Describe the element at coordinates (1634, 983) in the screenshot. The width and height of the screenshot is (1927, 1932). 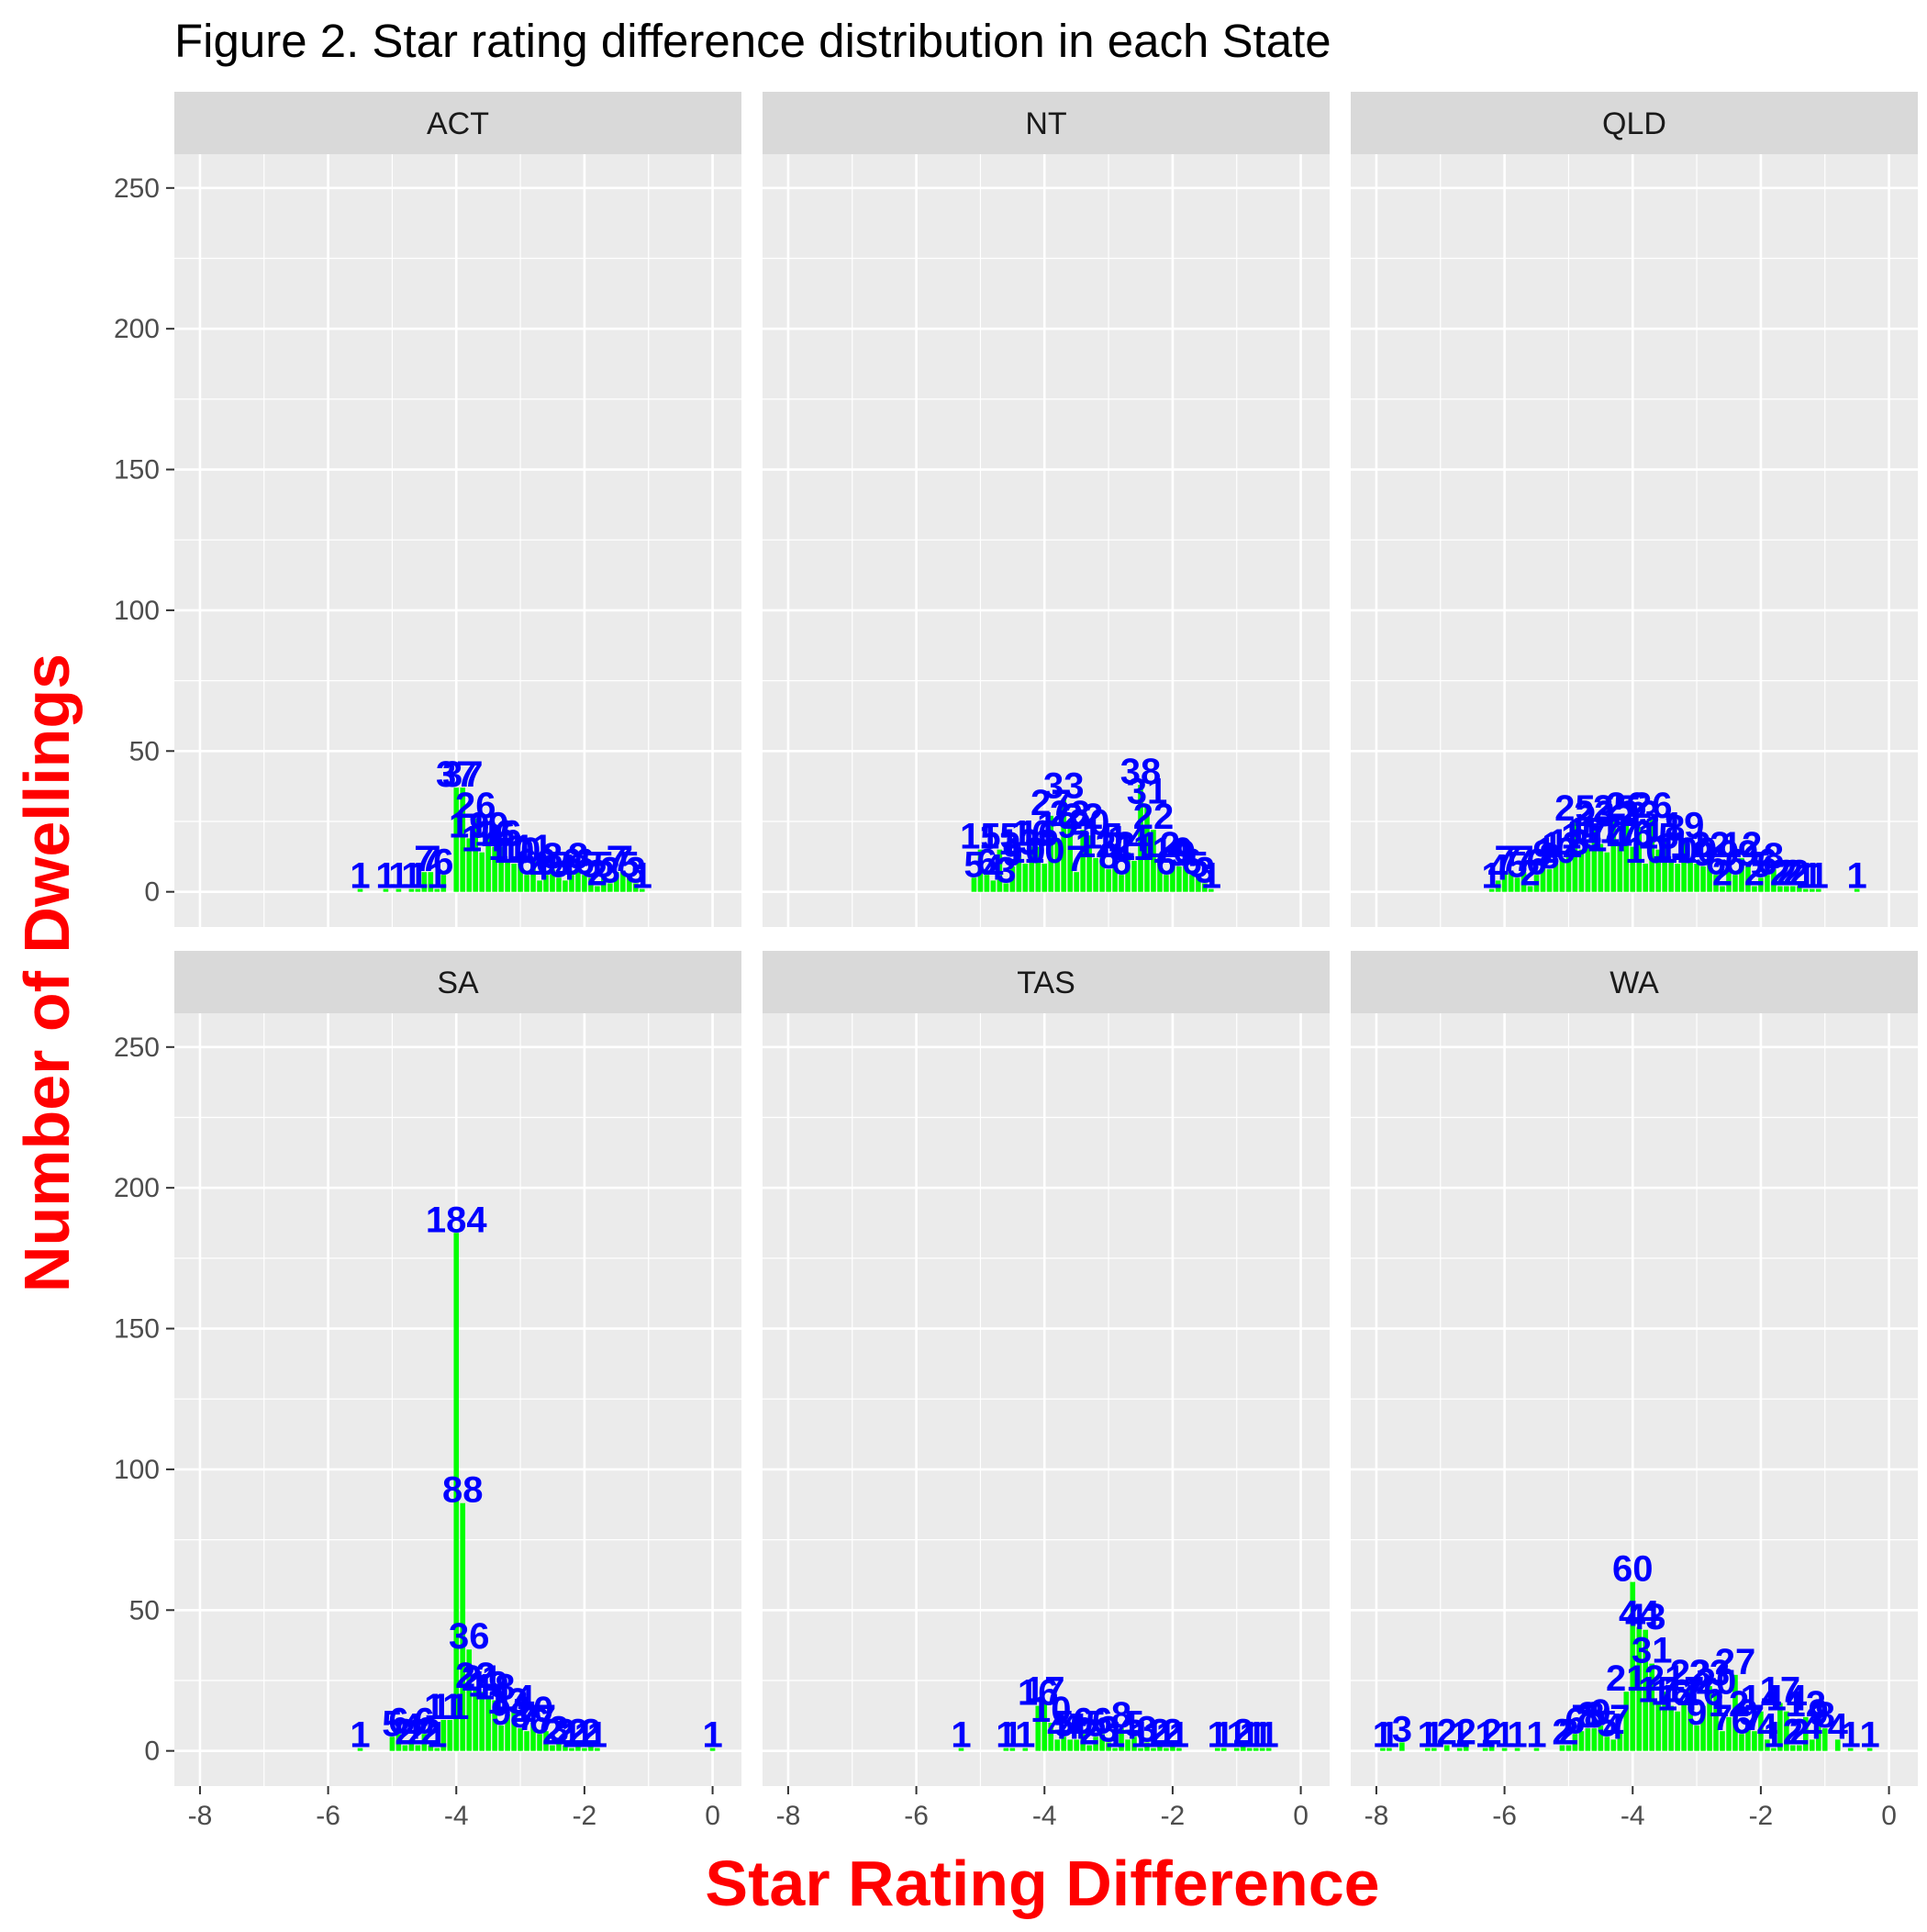
I see `strip-label-wa: WA` at that location.